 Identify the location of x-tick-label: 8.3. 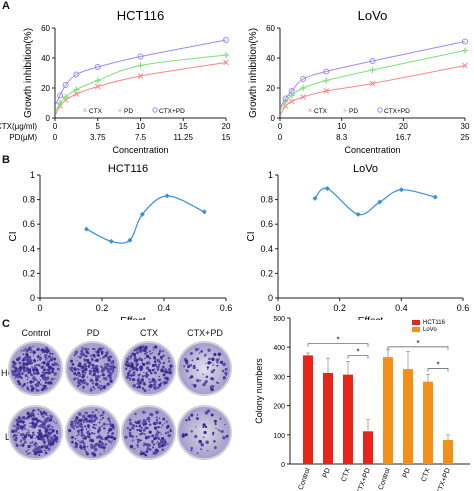
(342, 137).